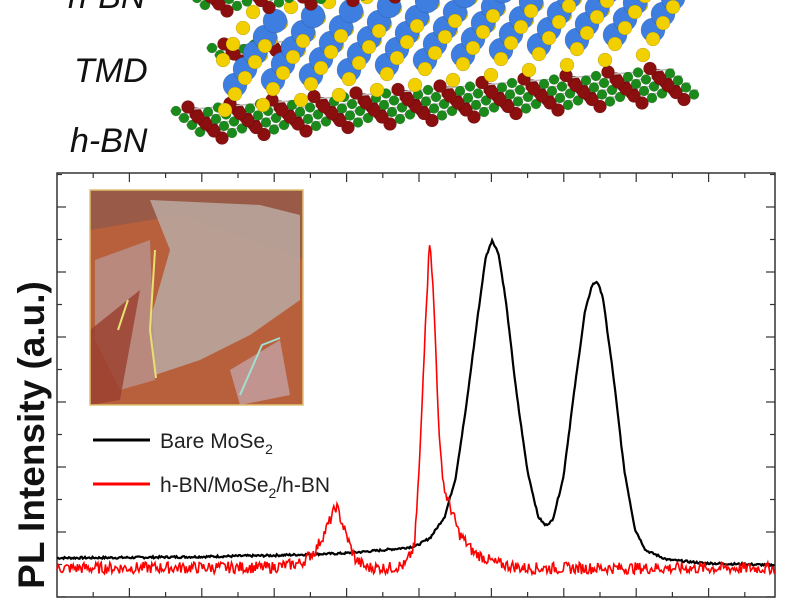  I want to click on legend: Bare MoSe2 h-BN/MoSe2/h-BN, so click(211, 465).